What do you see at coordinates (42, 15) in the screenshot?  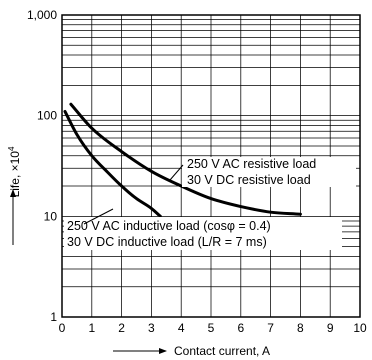 I see `y-tick-label: 1,000` at bounding box center [42, 15].